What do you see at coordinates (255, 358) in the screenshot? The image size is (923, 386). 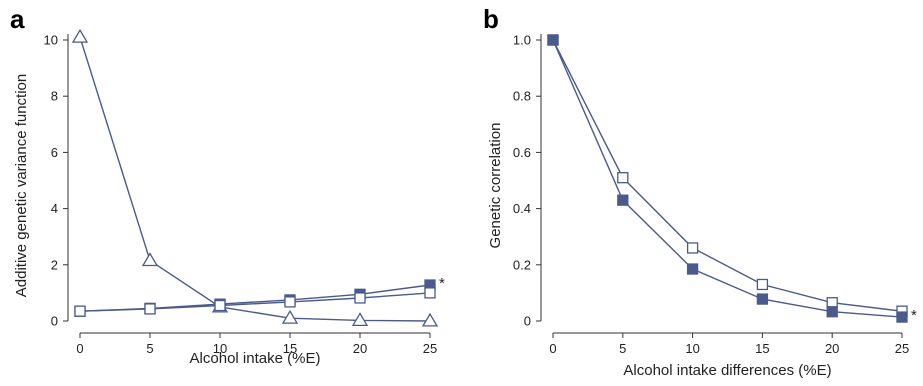 I see `panel-a-xlabel: Alcohol intake (%E)` at bounding box center [255, 358].